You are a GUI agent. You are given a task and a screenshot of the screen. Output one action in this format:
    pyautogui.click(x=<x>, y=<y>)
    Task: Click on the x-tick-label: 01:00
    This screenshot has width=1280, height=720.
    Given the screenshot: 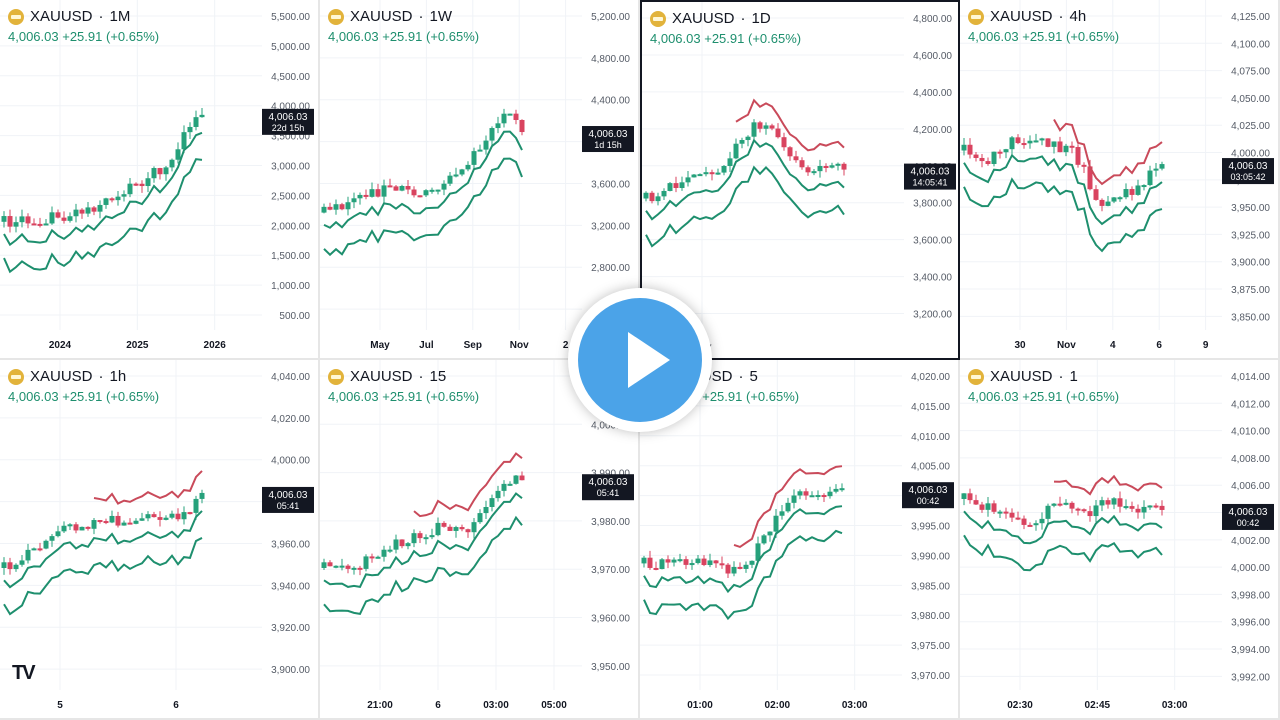 What is the action you would take?
    pyautogui.click(x=700, y=705)
    